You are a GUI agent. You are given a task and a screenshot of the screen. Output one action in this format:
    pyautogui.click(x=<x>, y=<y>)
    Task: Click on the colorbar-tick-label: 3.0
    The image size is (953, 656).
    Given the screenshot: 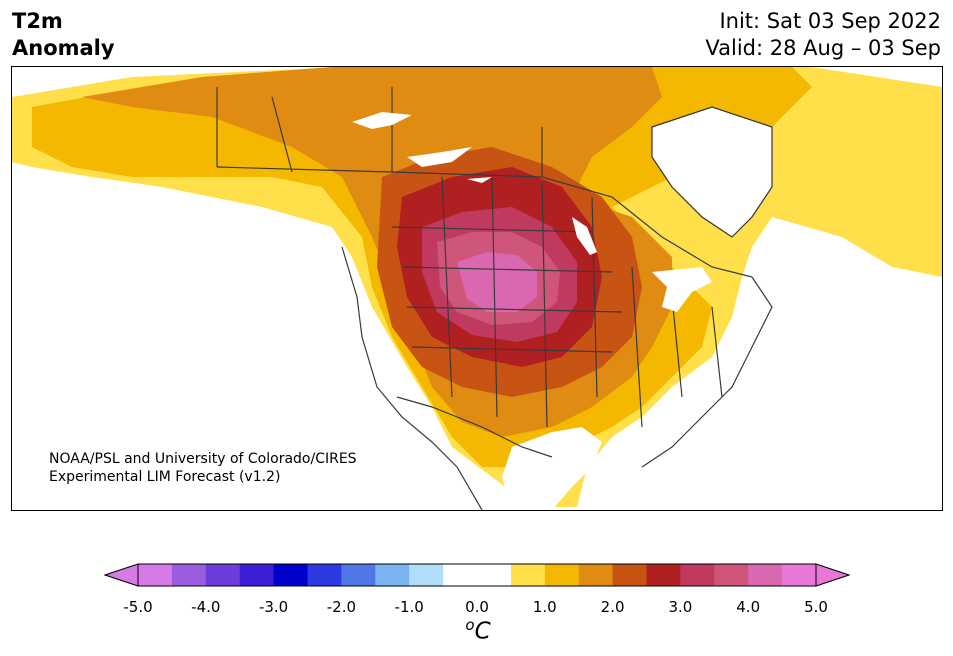 What is the action you would take?
    pyautogui.click(x=680, y=607)
    